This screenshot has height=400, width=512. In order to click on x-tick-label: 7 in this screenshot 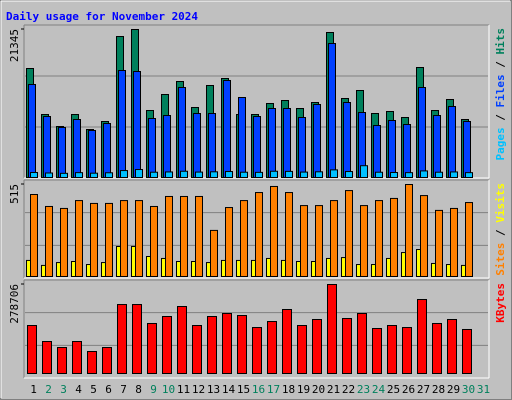, I will do `click(123, 389)`.